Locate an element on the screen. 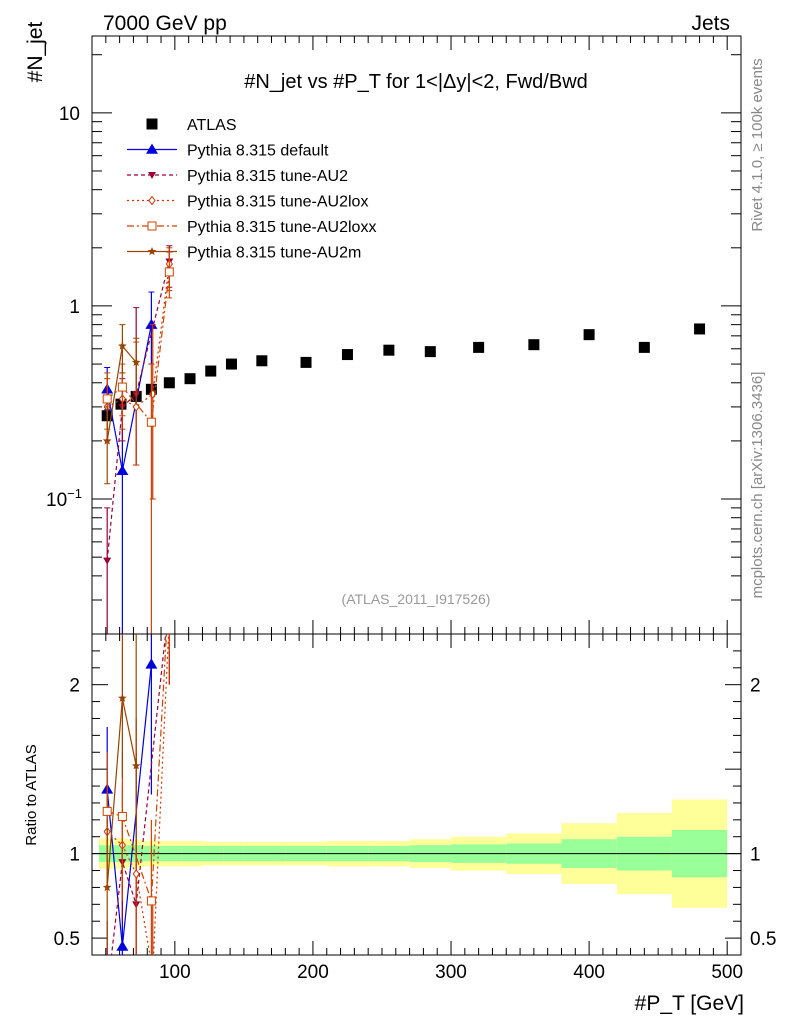  x-tick-label: 400 is located at coordinates (589, 972).